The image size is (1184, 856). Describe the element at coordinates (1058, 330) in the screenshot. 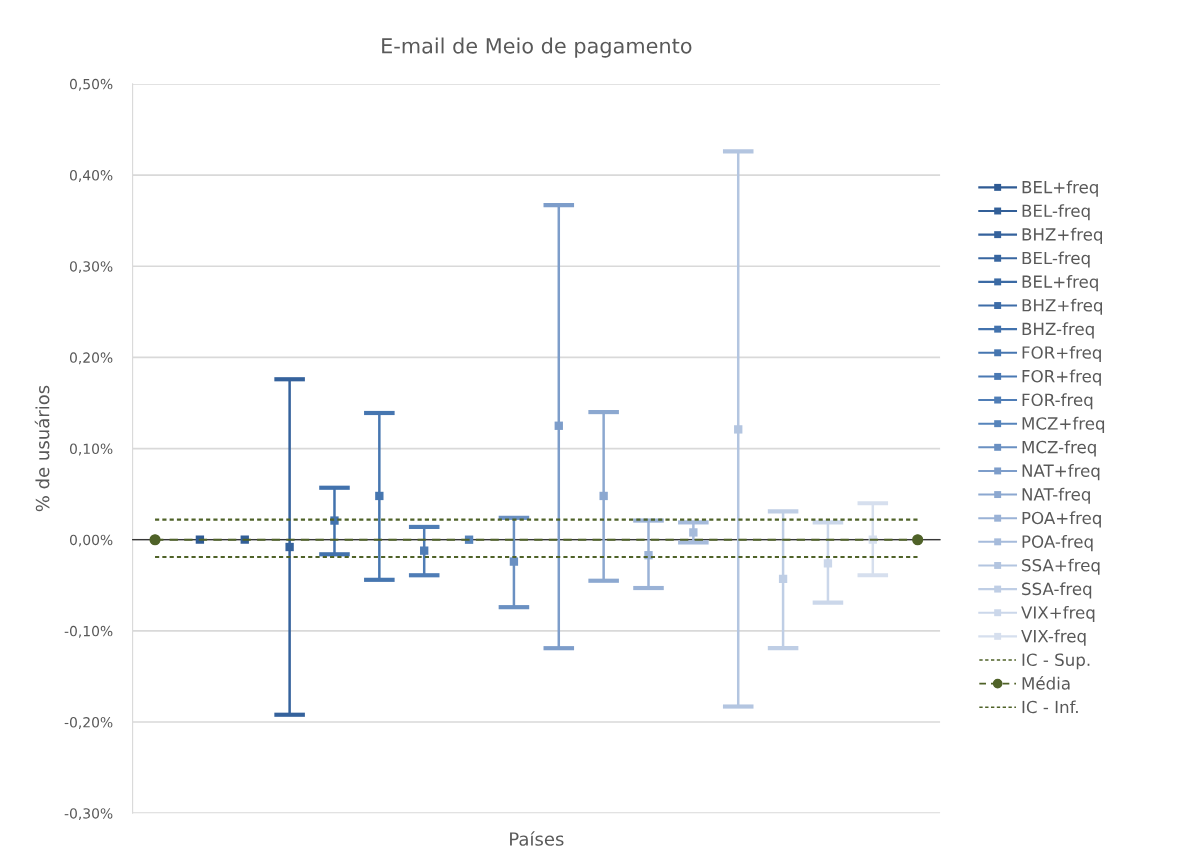

I see `legend-label: BHZ-freq` at that location.